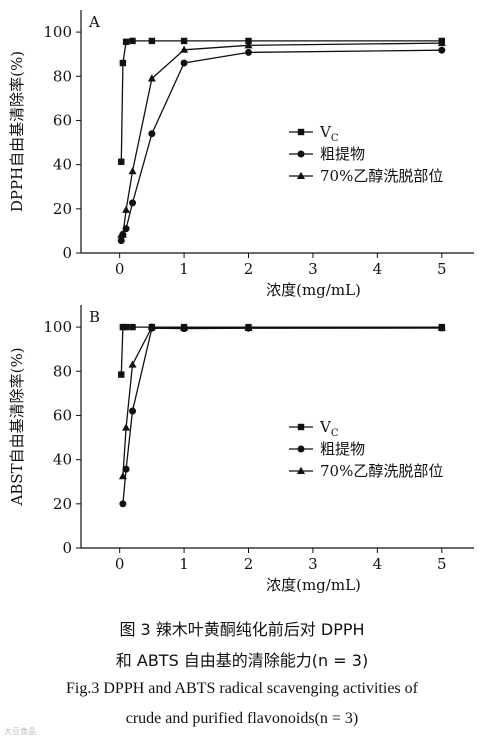 The height and width of the screenshot is (741, 484). Describe the element at coordinates (242, 660) in the screenshot. I see `caption-cn-line2: 和 ABTS 自由基的清除能力(n = 3)` at that location.